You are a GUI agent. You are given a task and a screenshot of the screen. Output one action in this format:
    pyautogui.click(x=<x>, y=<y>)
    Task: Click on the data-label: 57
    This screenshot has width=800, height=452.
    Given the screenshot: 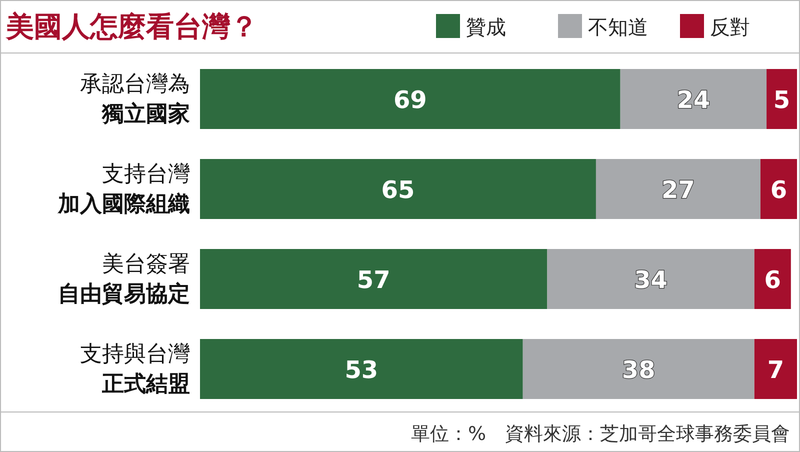 What is the action you would take?
    pyautogui.click(x=373, y=280)
    